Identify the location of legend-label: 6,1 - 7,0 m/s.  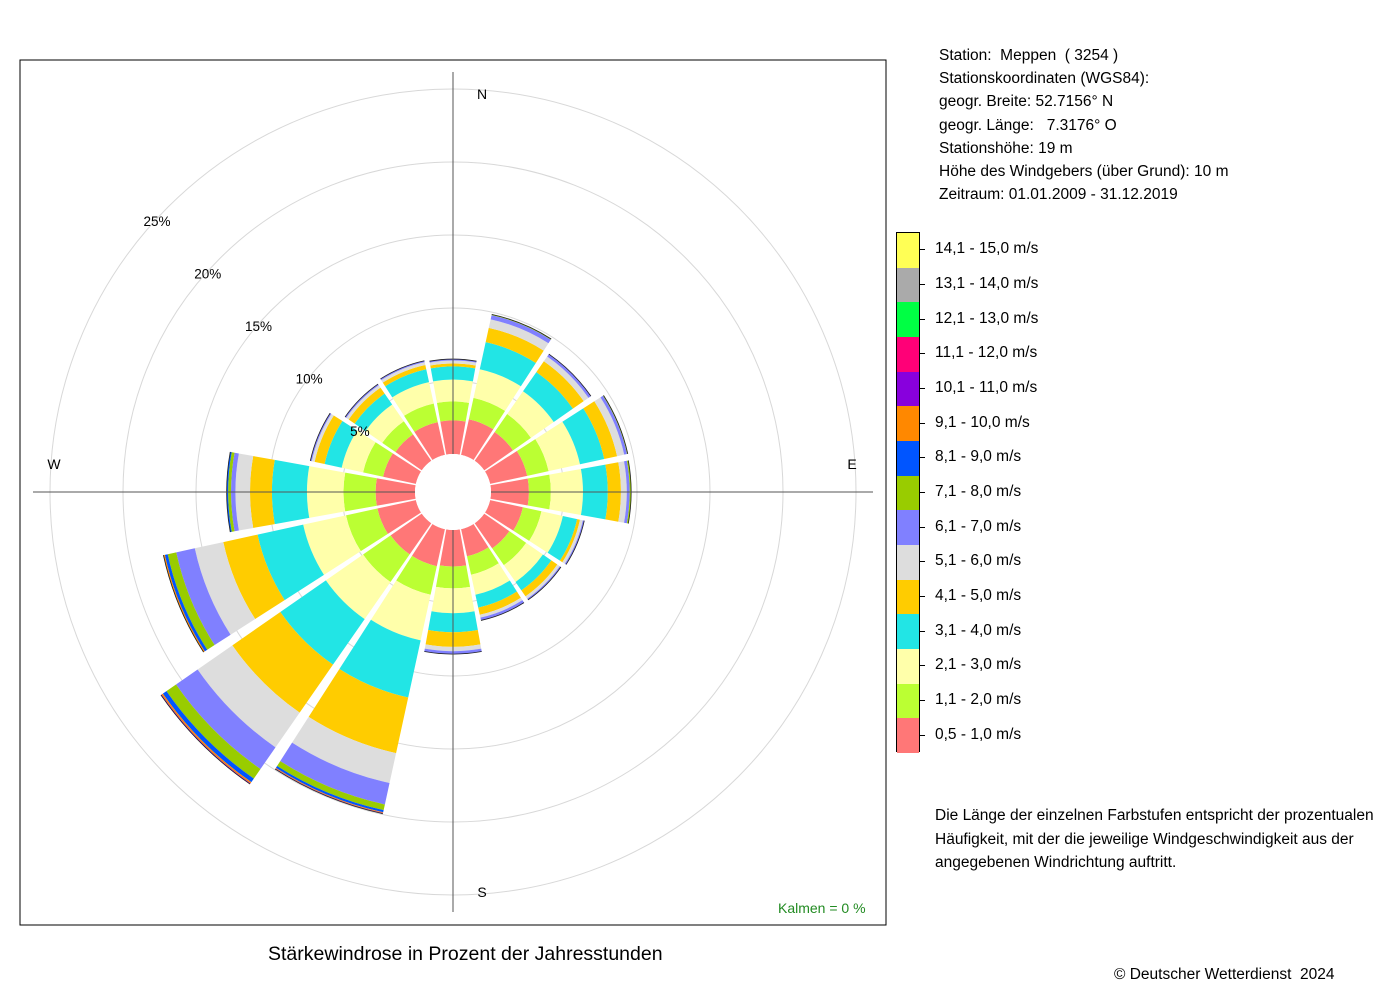
(978, 526).